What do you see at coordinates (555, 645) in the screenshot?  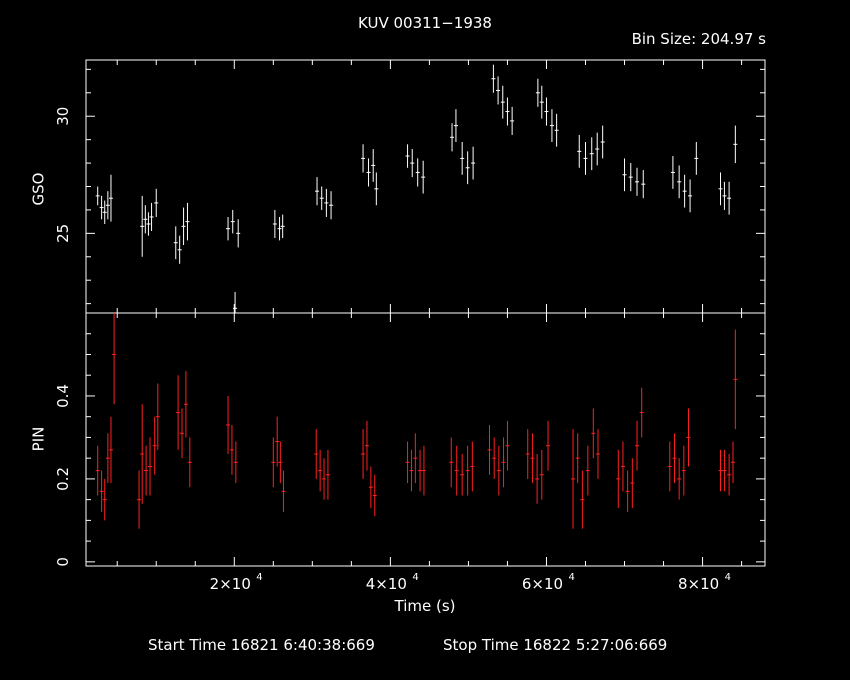 I see `stop-time-label: Stop Time 16822 5:27:06:669` at bounding box center [555, 645].